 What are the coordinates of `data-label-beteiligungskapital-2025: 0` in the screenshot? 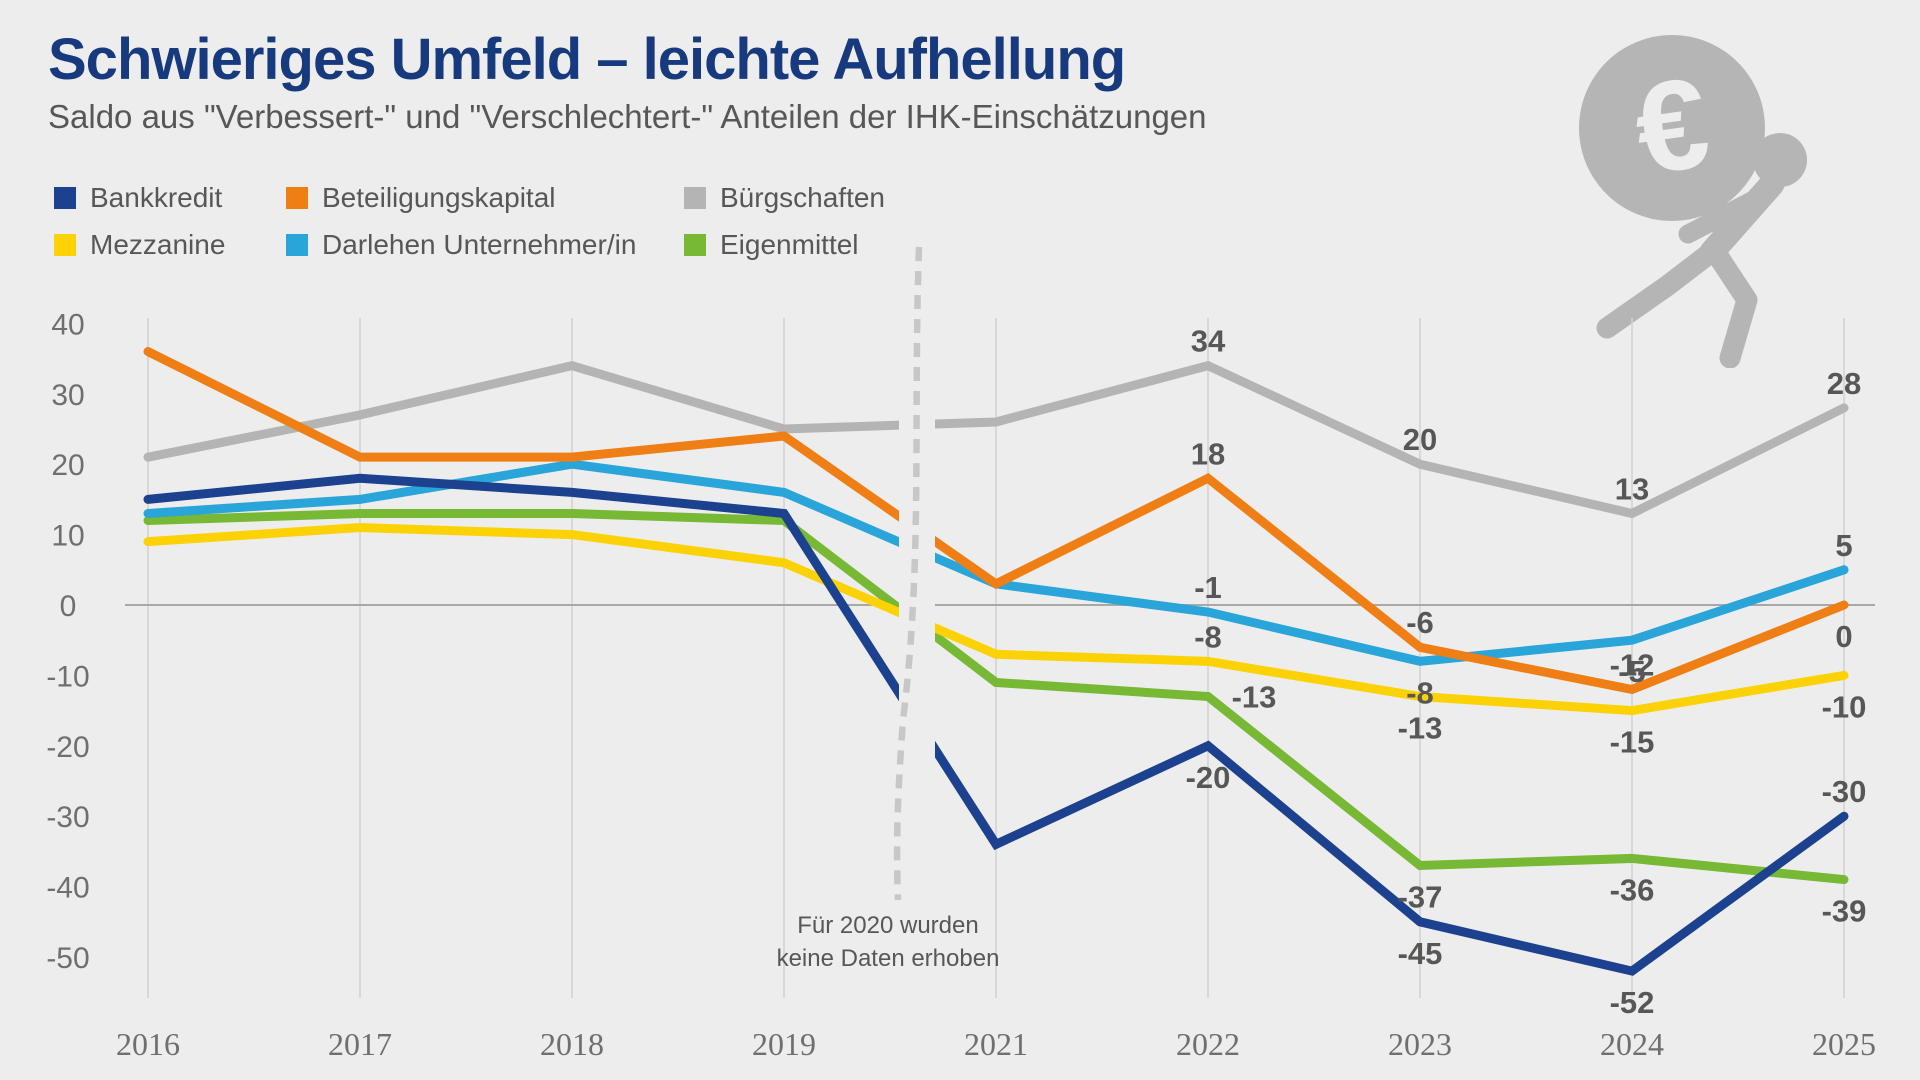 It's located at (1843, 636).